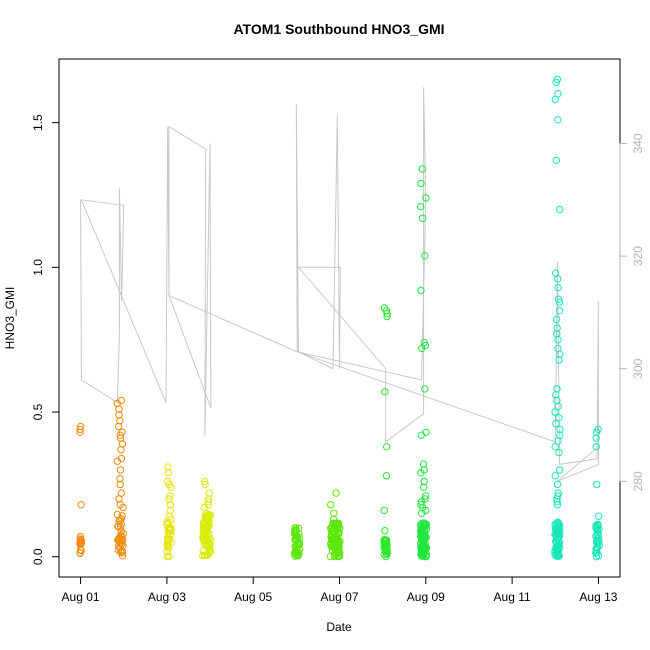 The image size is (650, 650). I want to click on x-tick-label: Aug 13, so click(598, 597).